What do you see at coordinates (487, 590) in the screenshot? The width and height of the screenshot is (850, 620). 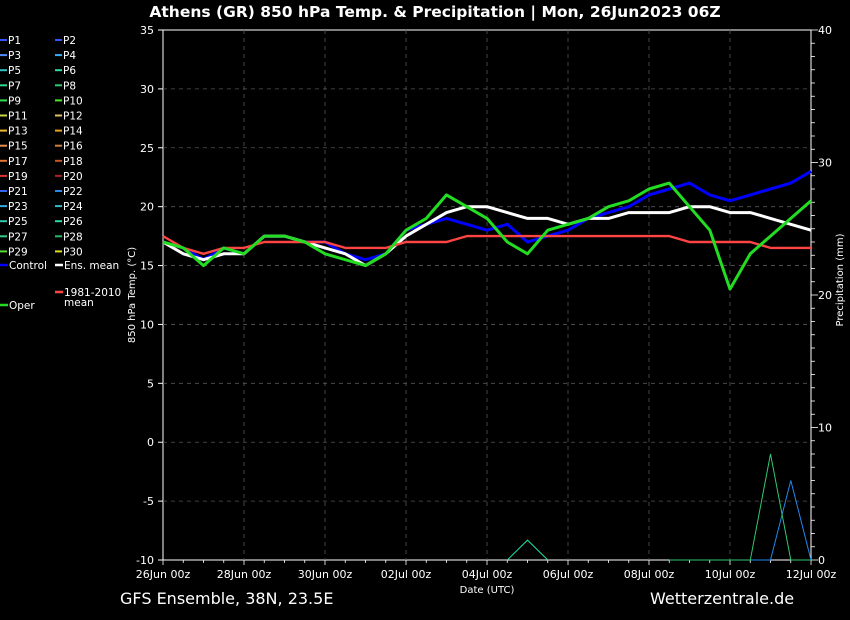 I see `x-axis-label: Date (UTC)` at bounding box center [487, 590].